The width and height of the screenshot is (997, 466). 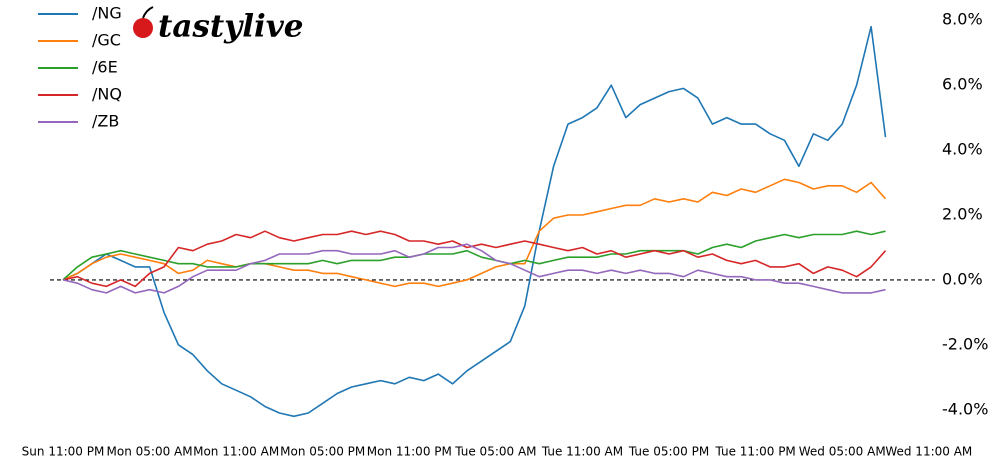 What do you see at coordinates (754, 452) in the screenshot?
I see `x-tick-label: Tue 11:00 PM` at bounding box center [754, 452].